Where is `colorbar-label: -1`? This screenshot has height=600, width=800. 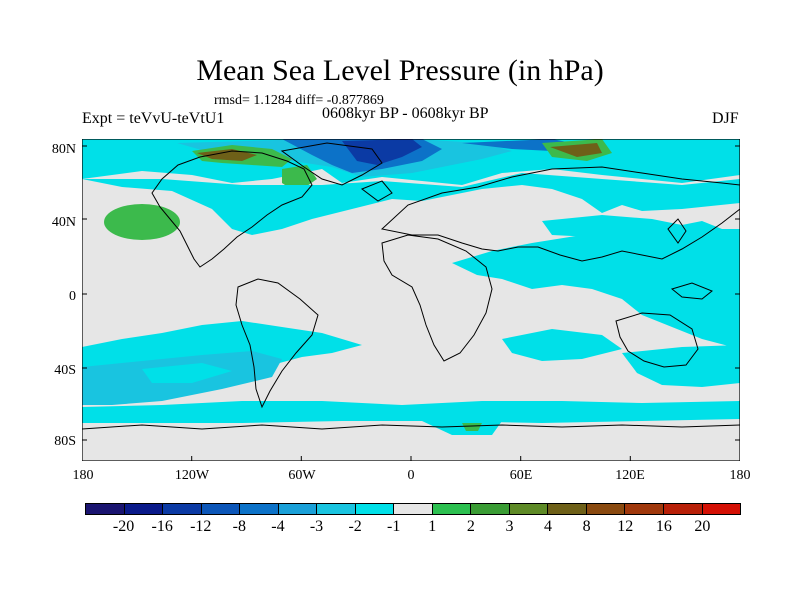
colorbar-label: -1 is located at coordinates (394, 526).